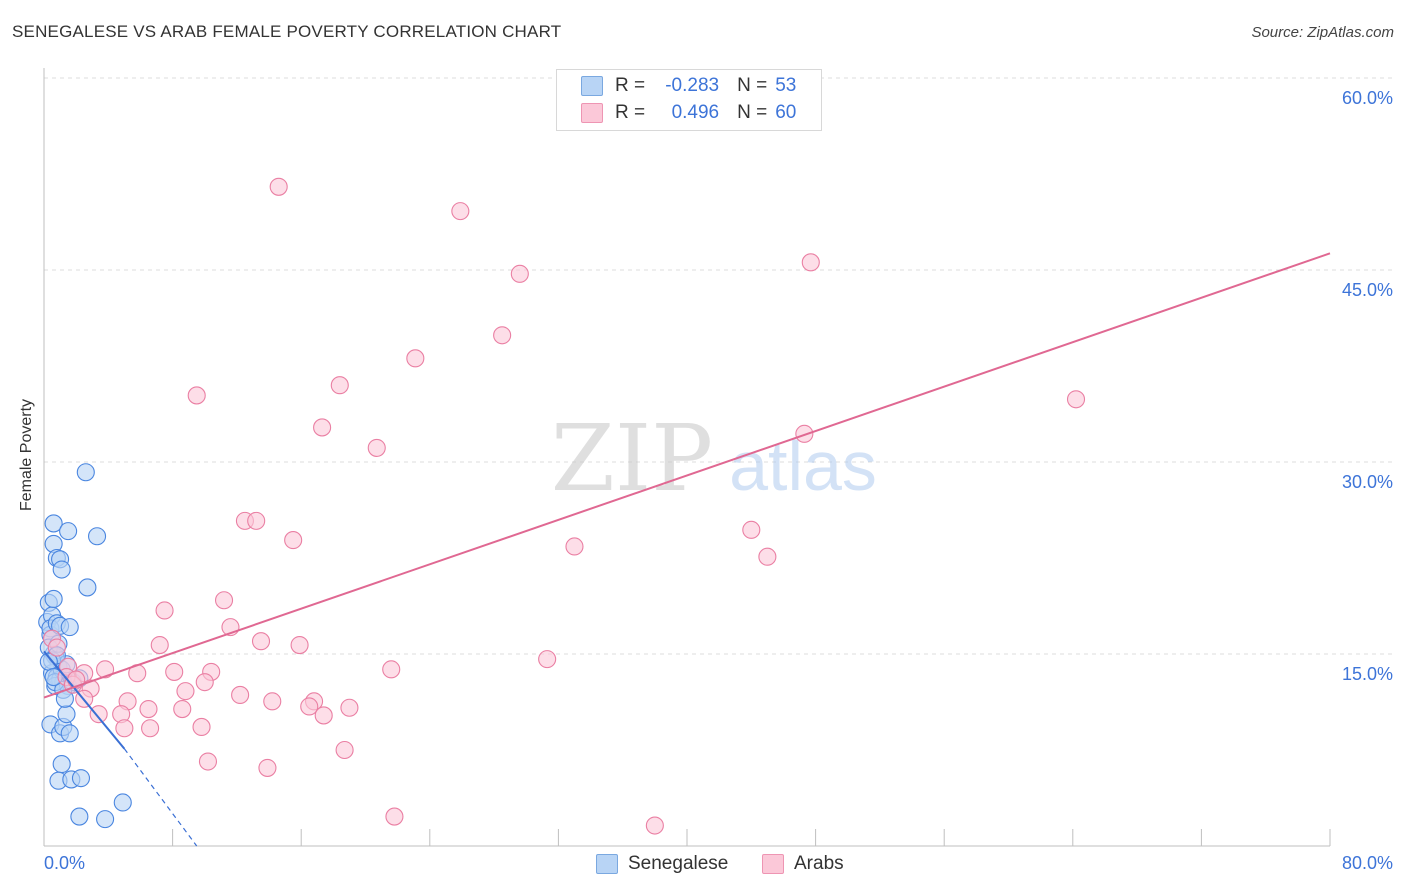  I want to click on y-tick-label: 30.0%, so click(1367, 482).